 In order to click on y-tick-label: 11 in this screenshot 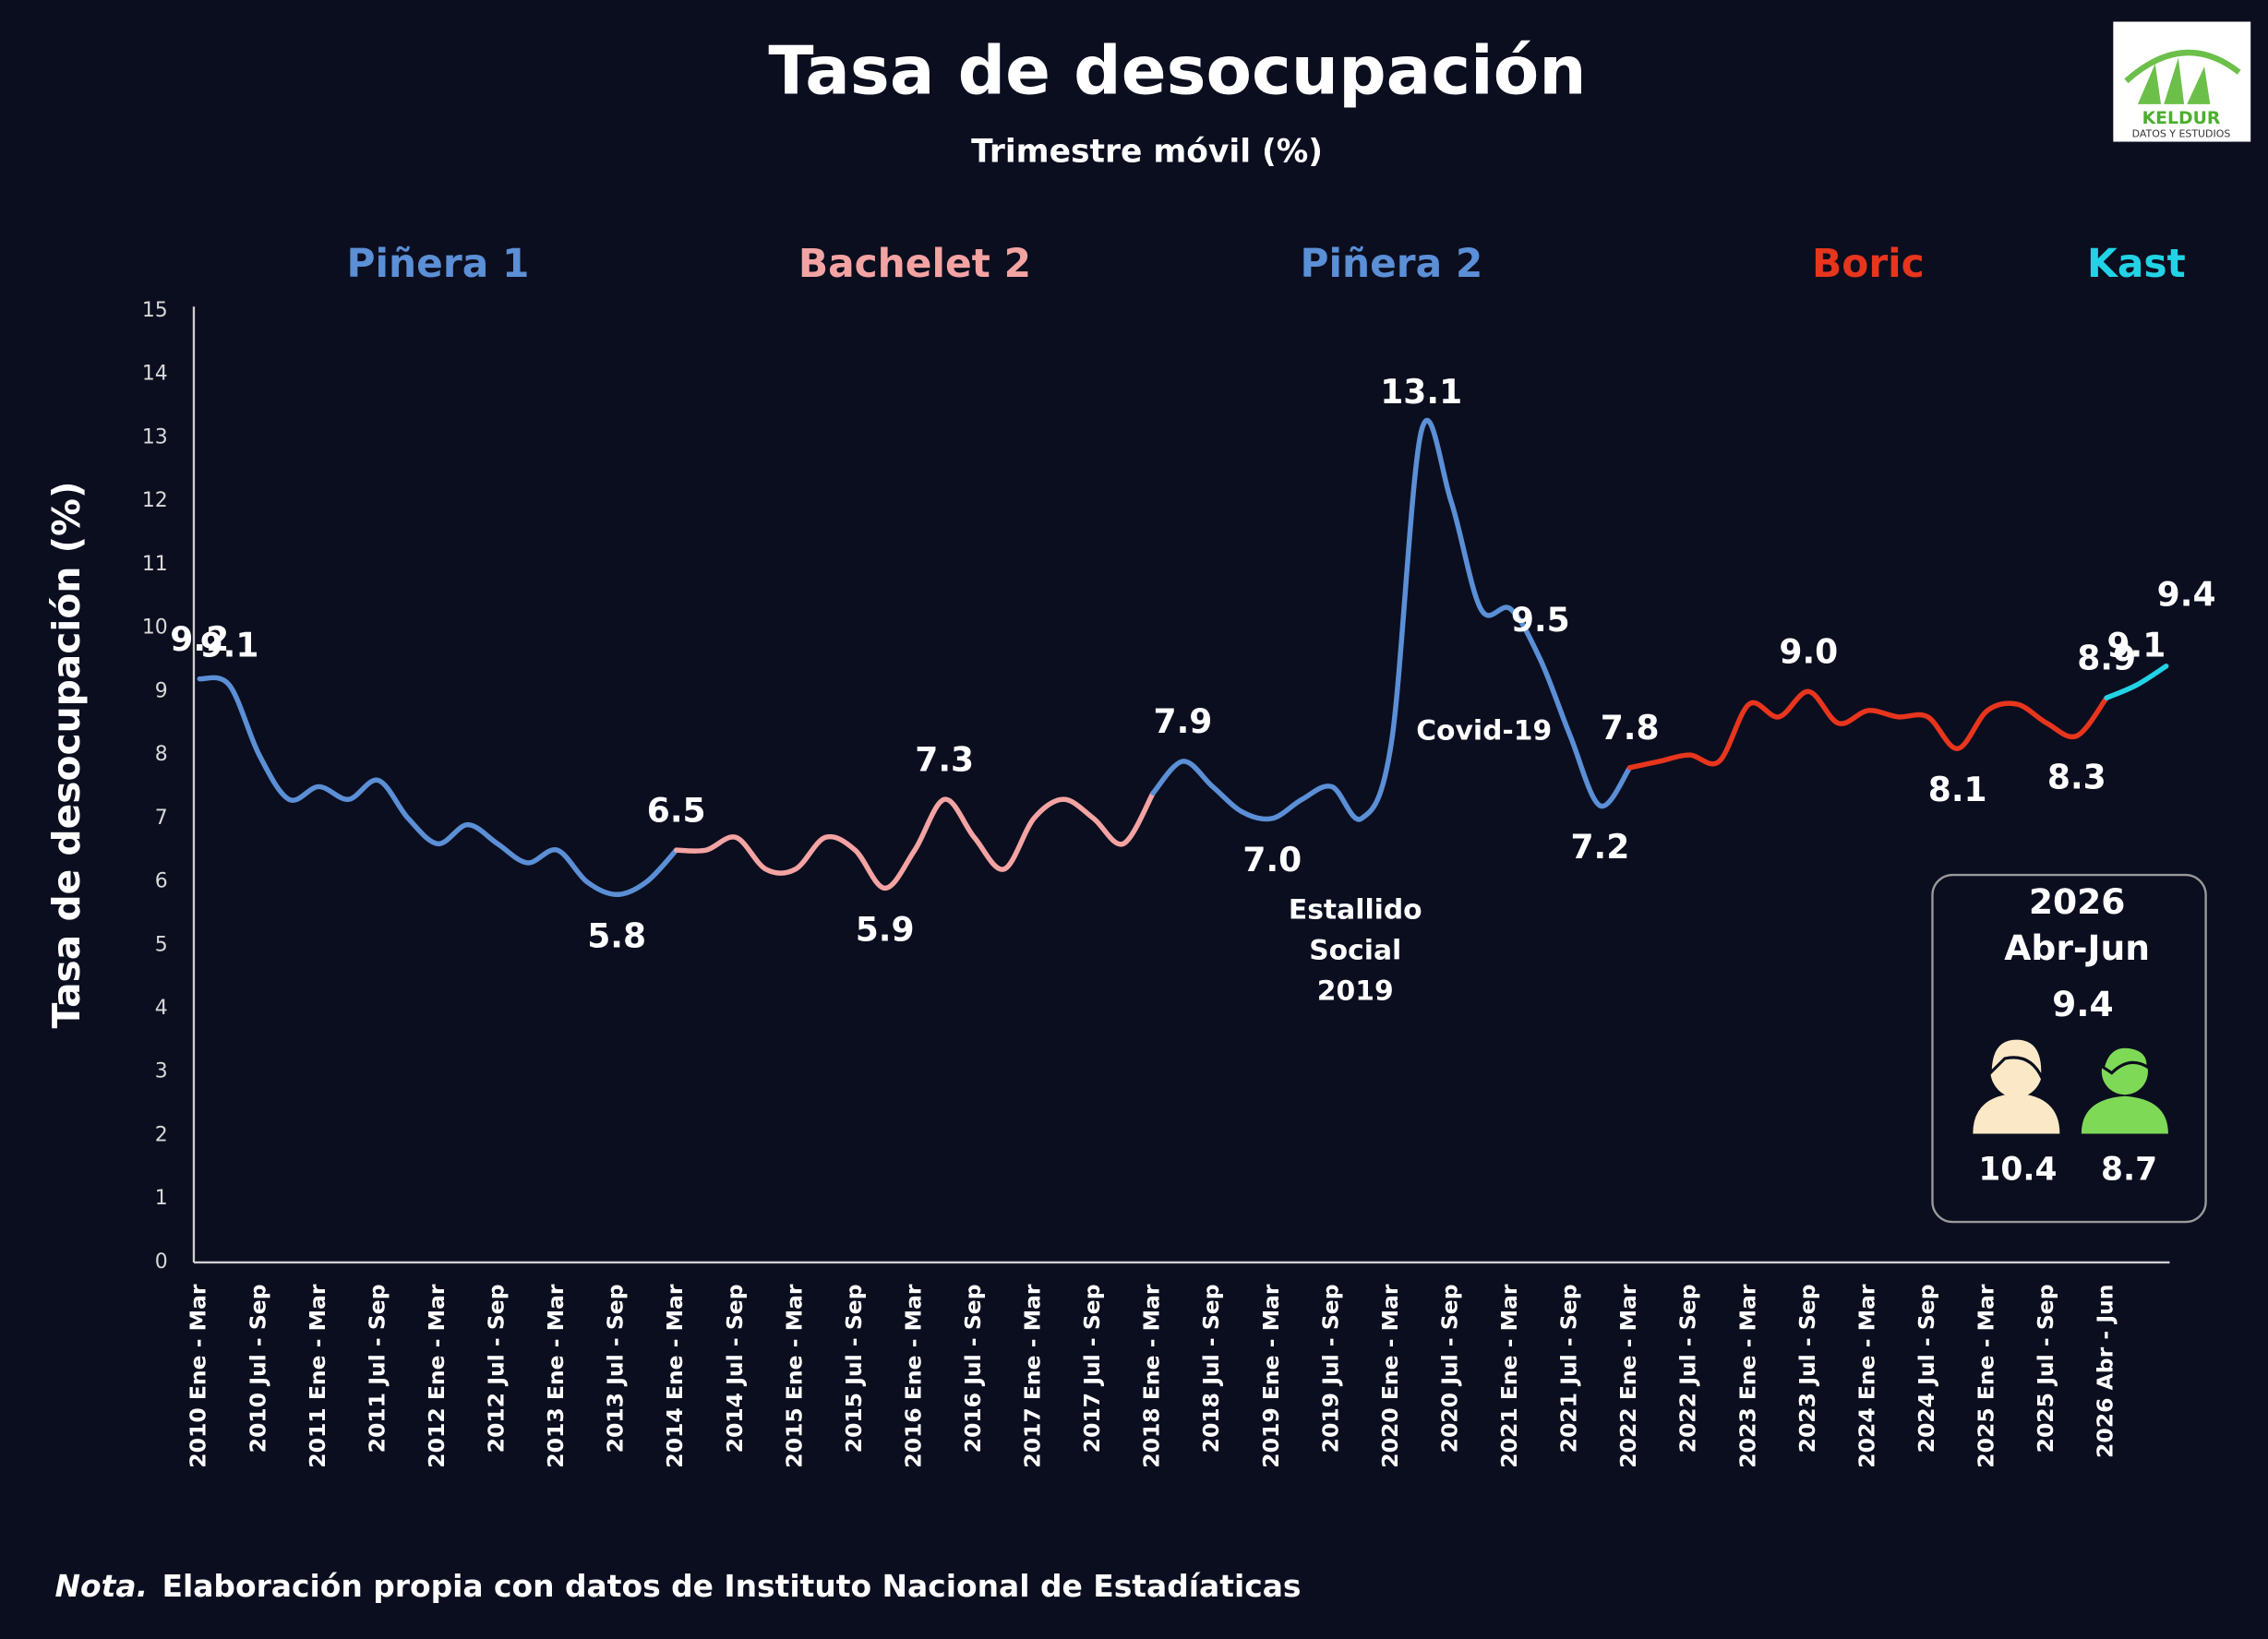, I will do `click(155, 564)`.